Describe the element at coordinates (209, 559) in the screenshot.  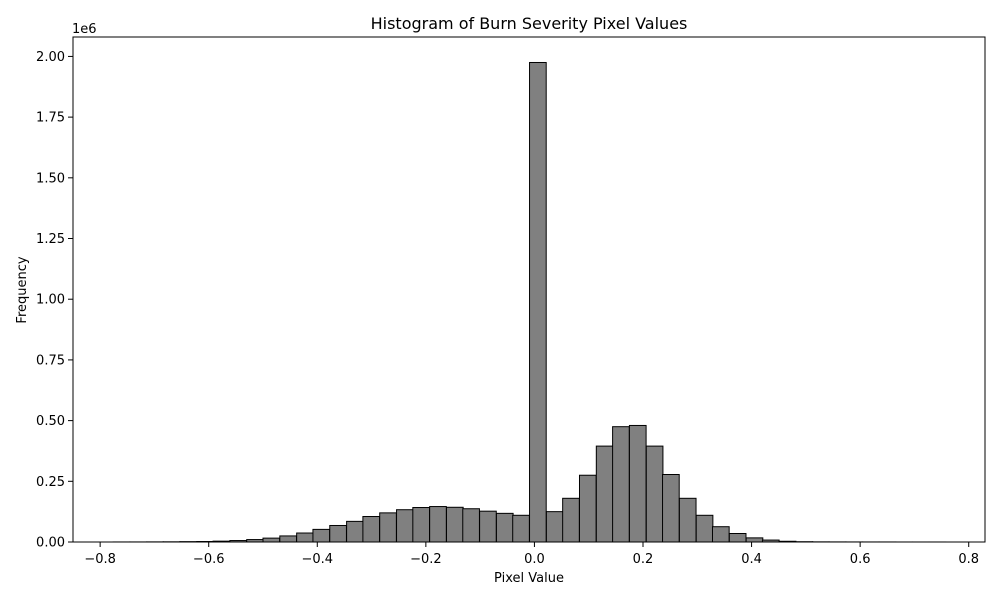
I see `x-tick-label: −0.6` at that location.